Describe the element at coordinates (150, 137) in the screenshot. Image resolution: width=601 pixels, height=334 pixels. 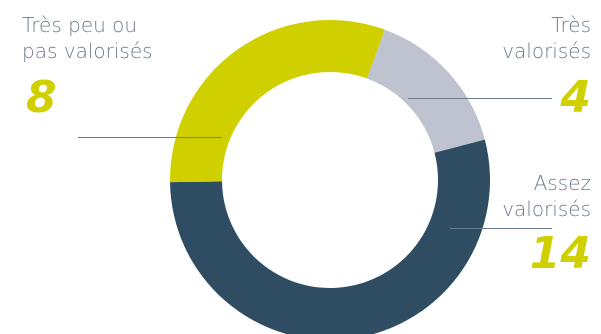
I see `leader-tres-peu` at that location.